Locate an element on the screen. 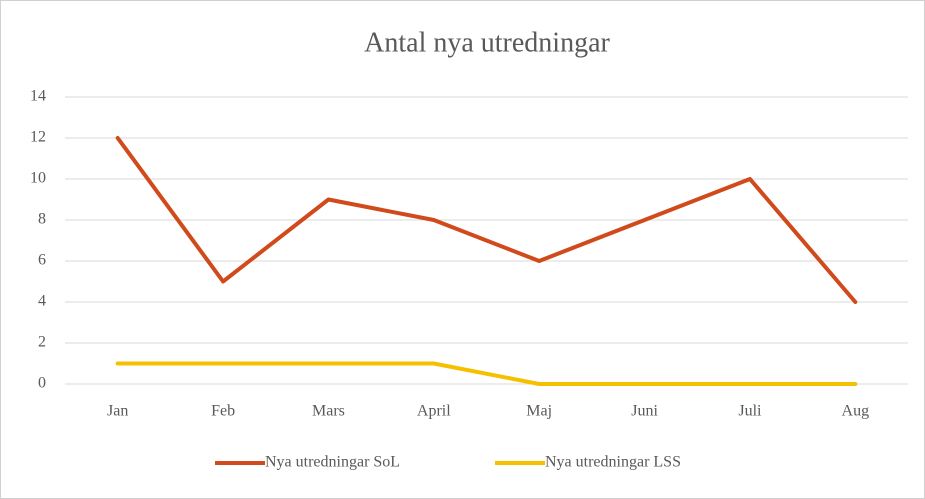 The image size is (925, 499). y-tick-label: 4 is located at coordinates (42, 301).